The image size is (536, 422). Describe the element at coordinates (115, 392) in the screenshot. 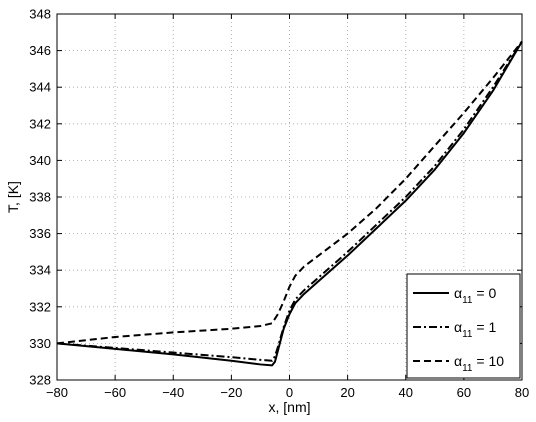

I see `x-tick-label: −60` at that location.